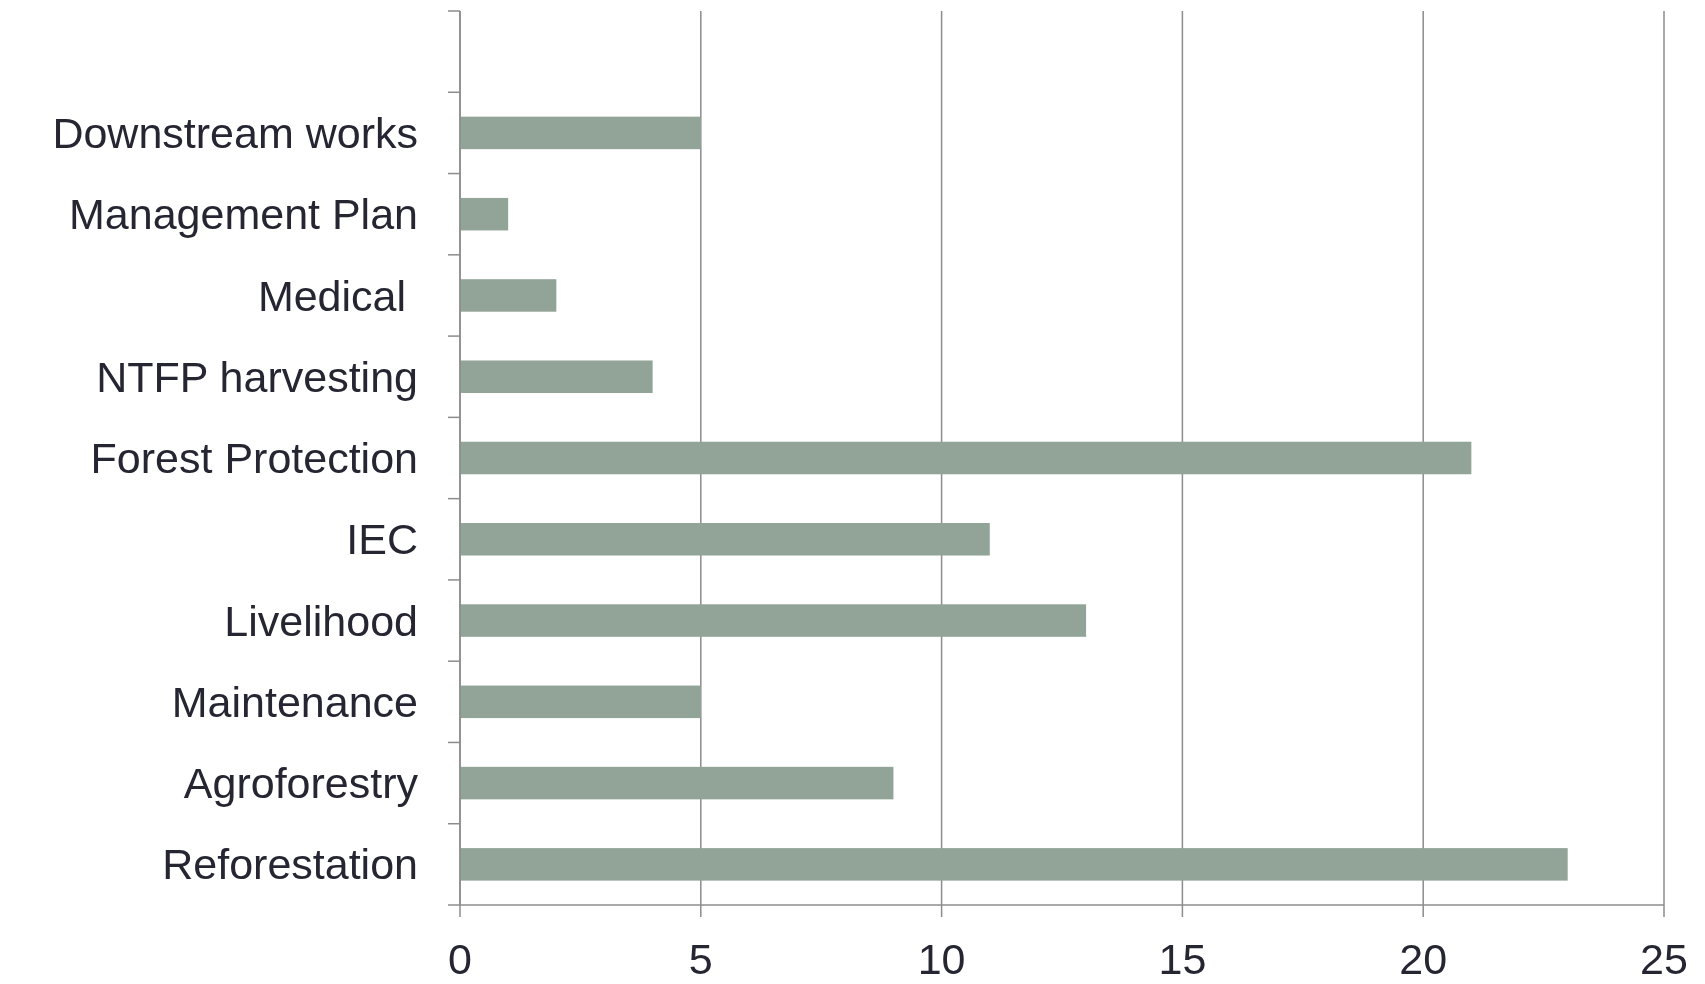  Describe the element at coordinates (235, 132) in the screenshot. I see `y-tick-label: Downstream works` at that location.